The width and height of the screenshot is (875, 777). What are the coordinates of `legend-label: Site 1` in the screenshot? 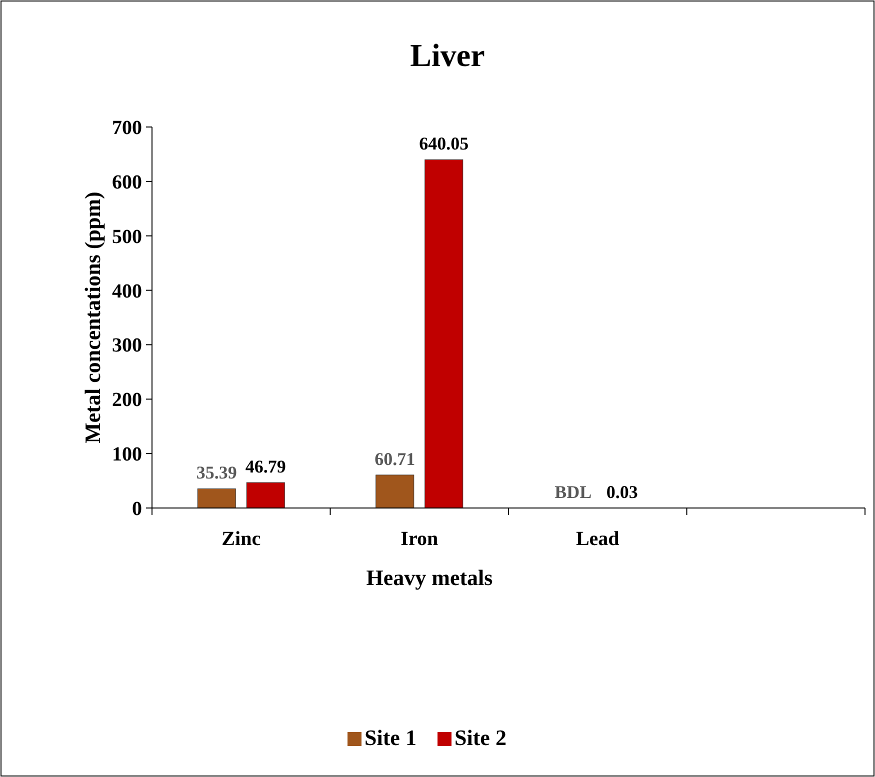 It's located at (390, 737).